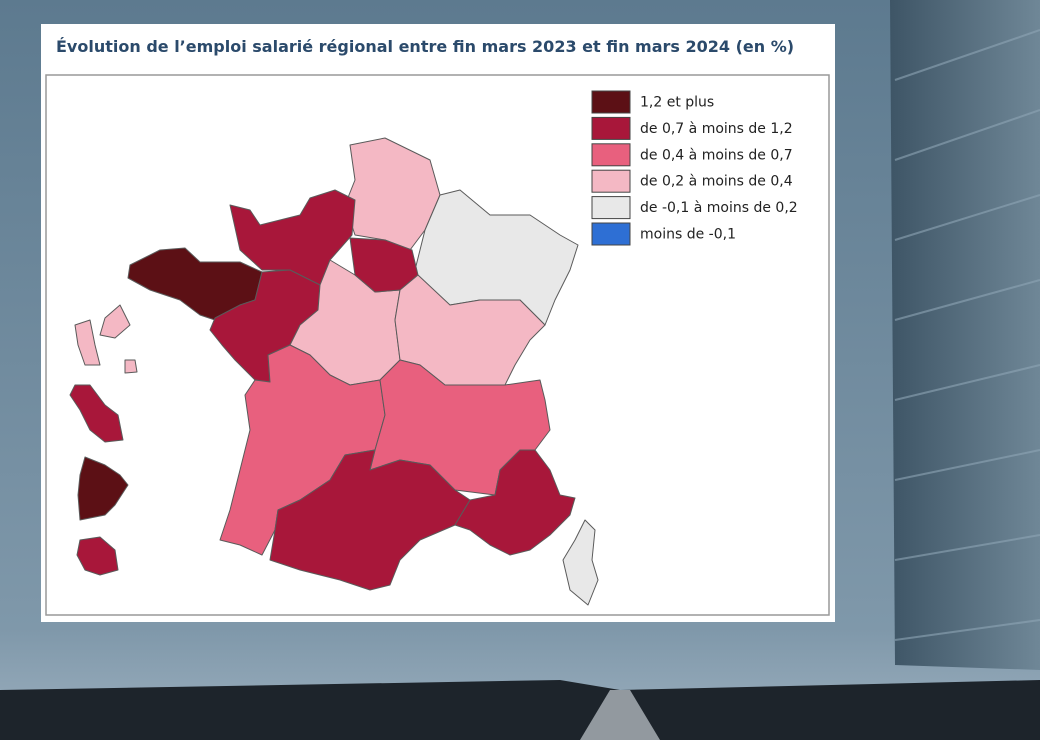  What do you see at coordinates (688, 235) in the screenshot?
I see `legend-label: moins de -0,1` at bounding box center [688, 235].